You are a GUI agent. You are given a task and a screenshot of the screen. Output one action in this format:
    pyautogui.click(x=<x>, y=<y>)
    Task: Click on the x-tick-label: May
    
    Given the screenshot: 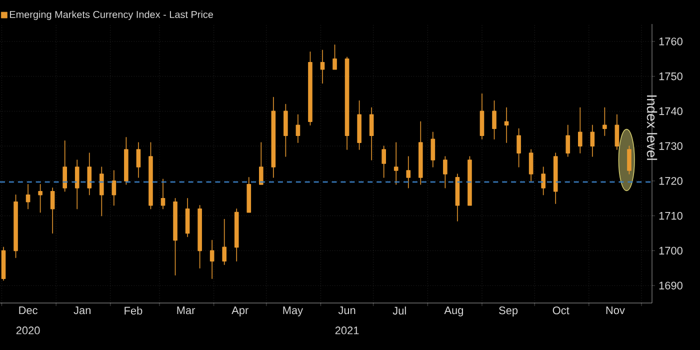 What is the action you would take?
    pyautogui.click(x=293, y=311)
    